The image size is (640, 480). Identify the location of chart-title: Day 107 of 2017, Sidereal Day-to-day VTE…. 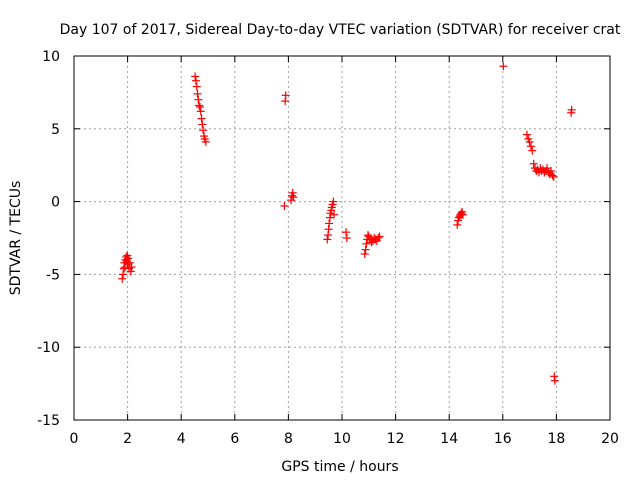
(340, 30).